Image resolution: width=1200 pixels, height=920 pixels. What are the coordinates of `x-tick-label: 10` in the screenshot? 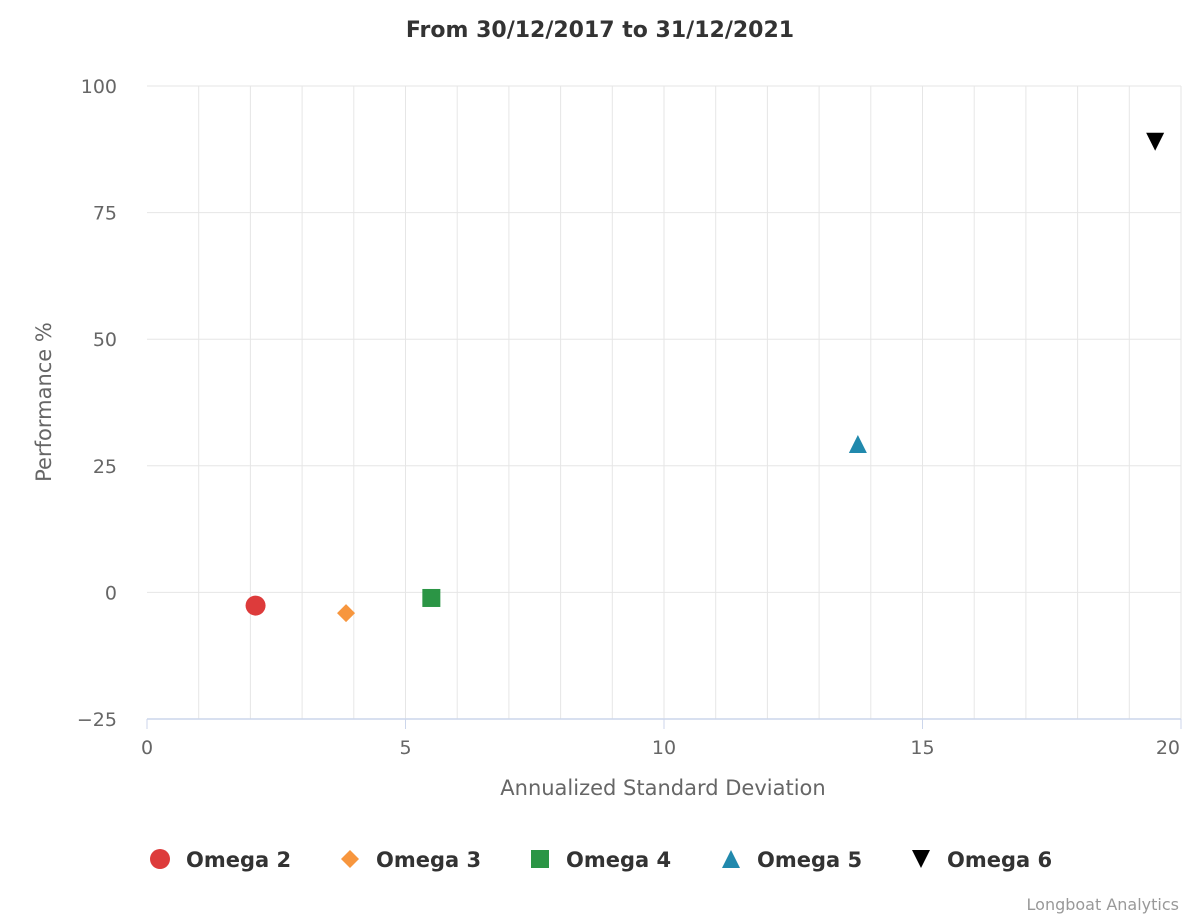 It's located at (664, 748).